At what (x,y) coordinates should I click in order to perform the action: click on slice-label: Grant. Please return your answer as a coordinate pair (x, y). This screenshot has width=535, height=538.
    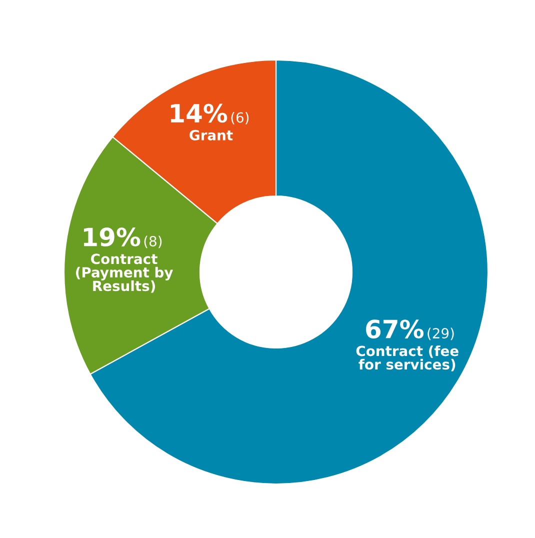
    Looking at the image, I should click on (211, 135).